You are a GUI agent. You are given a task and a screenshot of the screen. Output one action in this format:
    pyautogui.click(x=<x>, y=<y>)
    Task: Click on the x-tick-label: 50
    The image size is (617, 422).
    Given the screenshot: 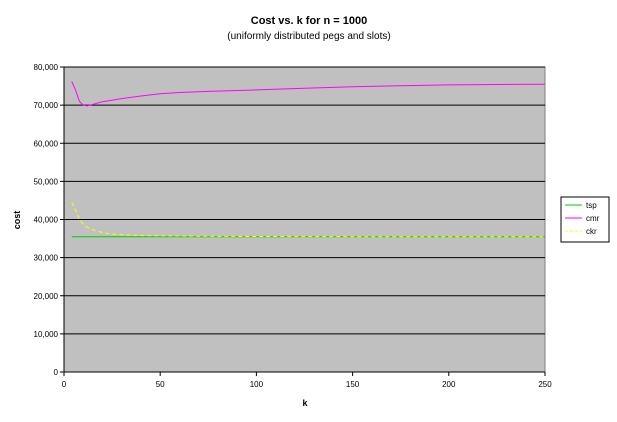 What is the action you would take?
    pyautogui.click(x=160, y=384)
    